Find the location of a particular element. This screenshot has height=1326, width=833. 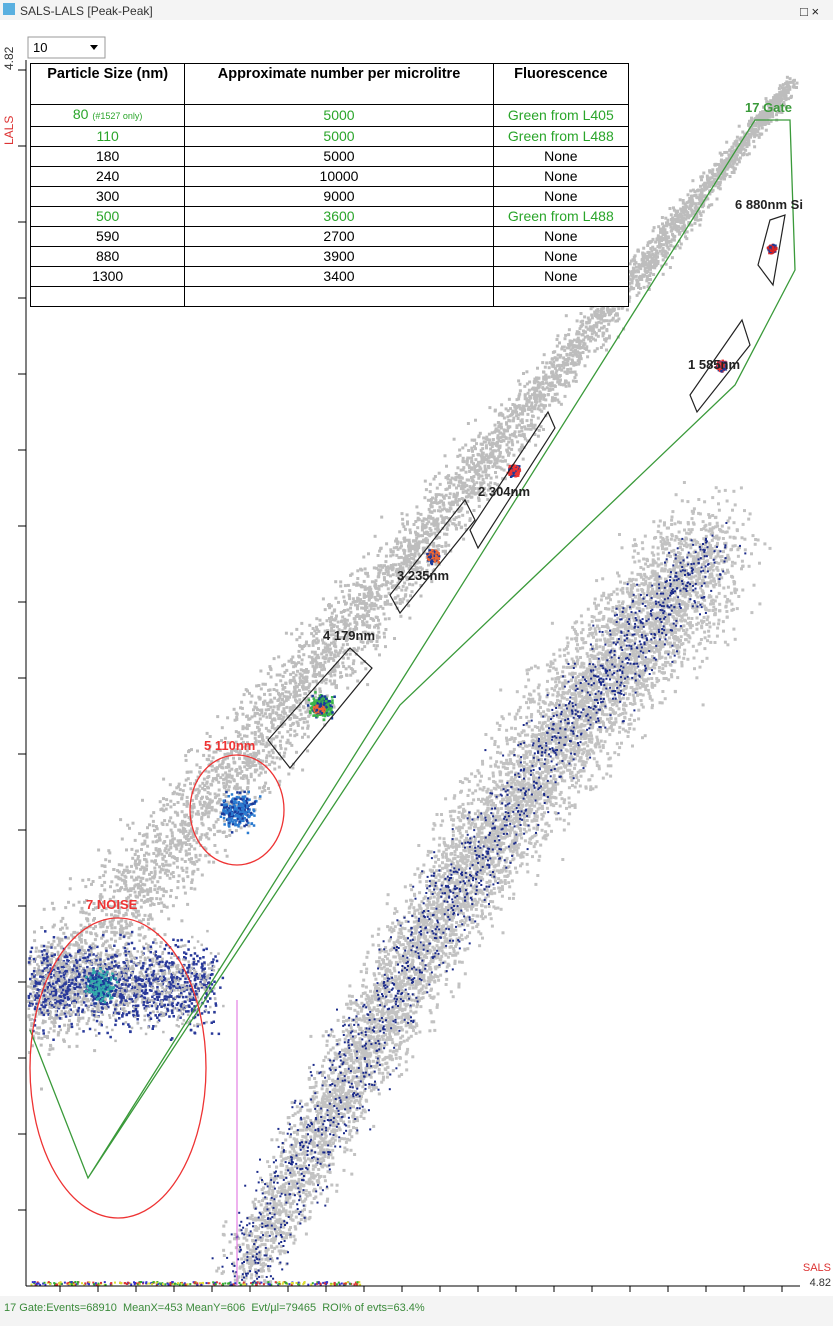

dropdown-arrow is located at coordinates (94, 47).